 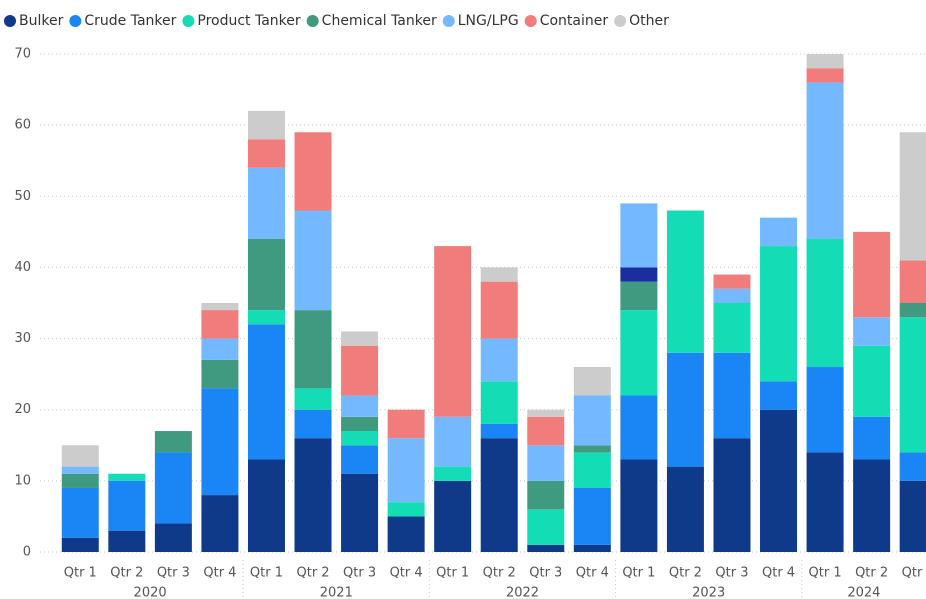 I want to click on legend-label: LNG/LPG, so click(x=488, y=21).